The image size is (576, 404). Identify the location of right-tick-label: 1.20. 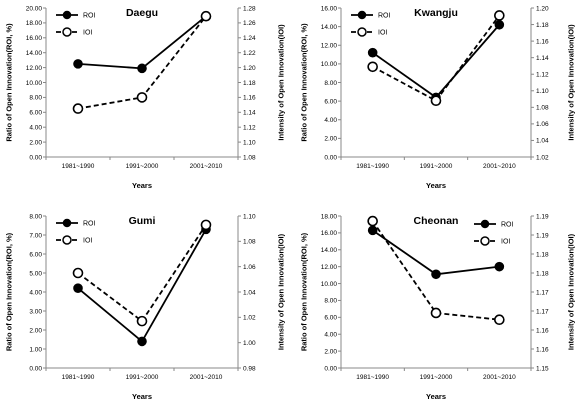
(249, 68).